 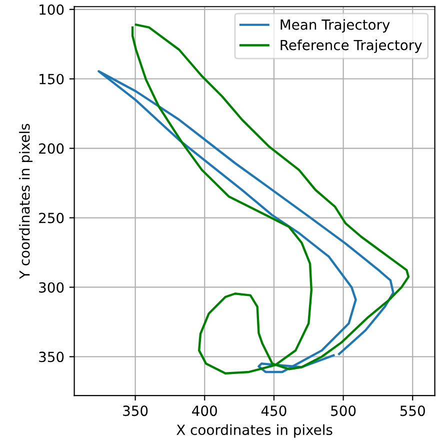 I want to click on x-tick-label: 400, so click(x=204, y=411).